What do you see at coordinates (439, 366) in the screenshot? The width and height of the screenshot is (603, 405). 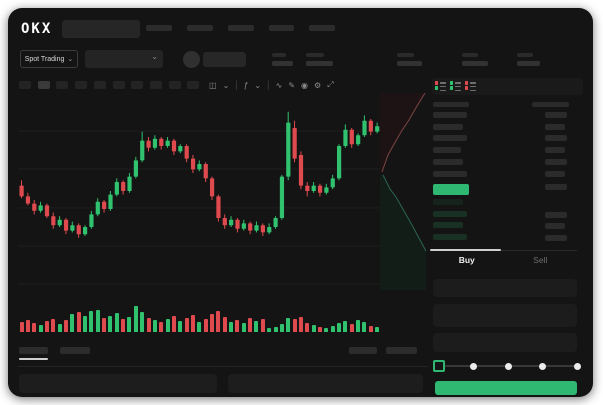 I see `slider-handle` at bounding box center [439, 366].